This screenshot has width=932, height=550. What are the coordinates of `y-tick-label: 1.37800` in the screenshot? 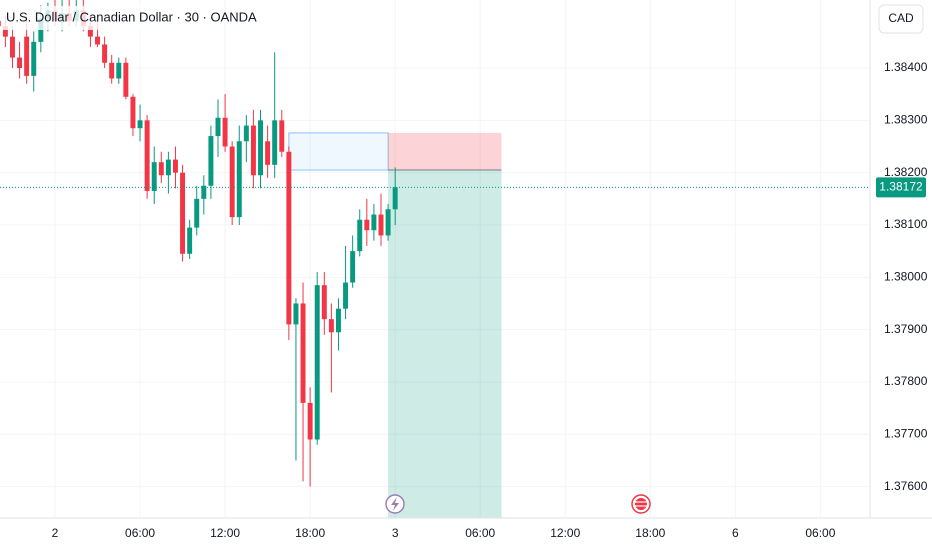 It's located at (906, 381).